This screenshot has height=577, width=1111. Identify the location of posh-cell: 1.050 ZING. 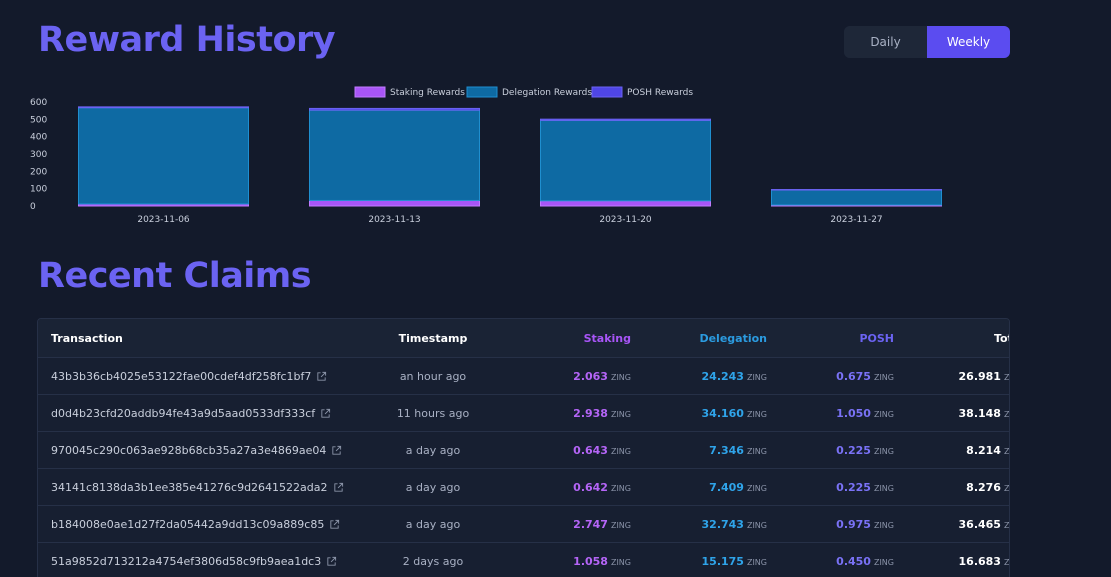
(830, 413).